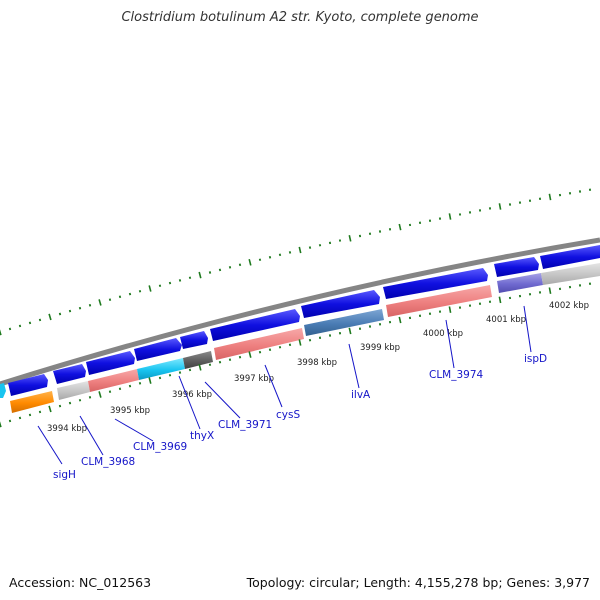 The height and width of the screenshot is (600, 600). I want to click on gene-label-ilva: ilvA, so click(361, 395).